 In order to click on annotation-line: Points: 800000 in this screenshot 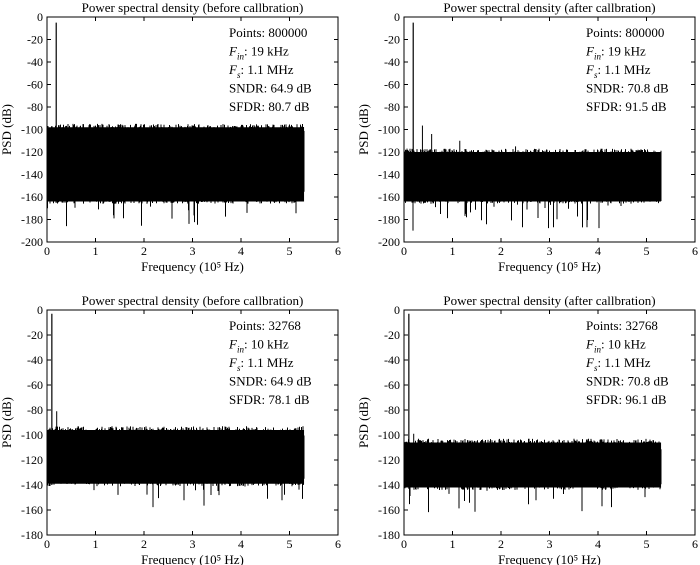, I will do `click(268, 32)`.